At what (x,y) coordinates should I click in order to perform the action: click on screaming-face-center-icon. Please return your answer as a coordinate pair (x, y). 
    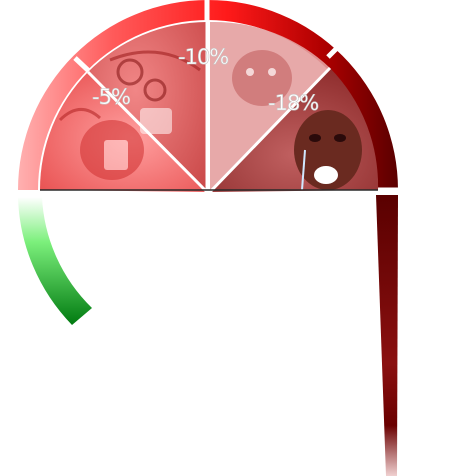
    Looking at the image, I should click on (155, 92).